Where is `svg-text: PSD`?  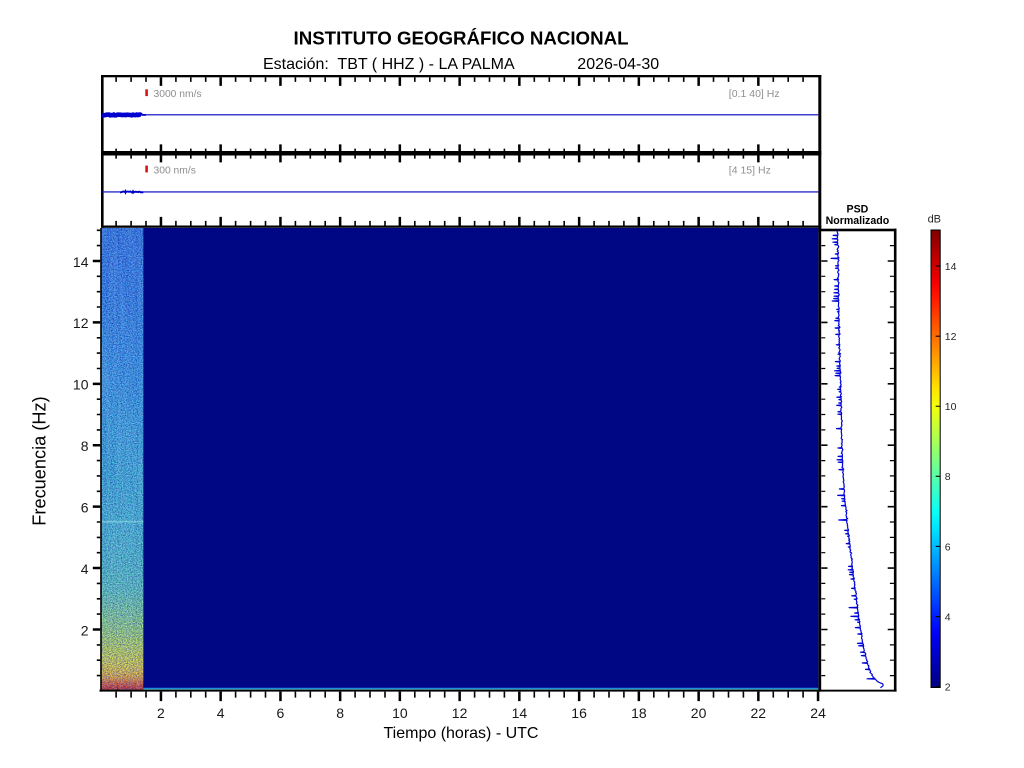
svg-text: PSD is located at coordinates (858, 210).